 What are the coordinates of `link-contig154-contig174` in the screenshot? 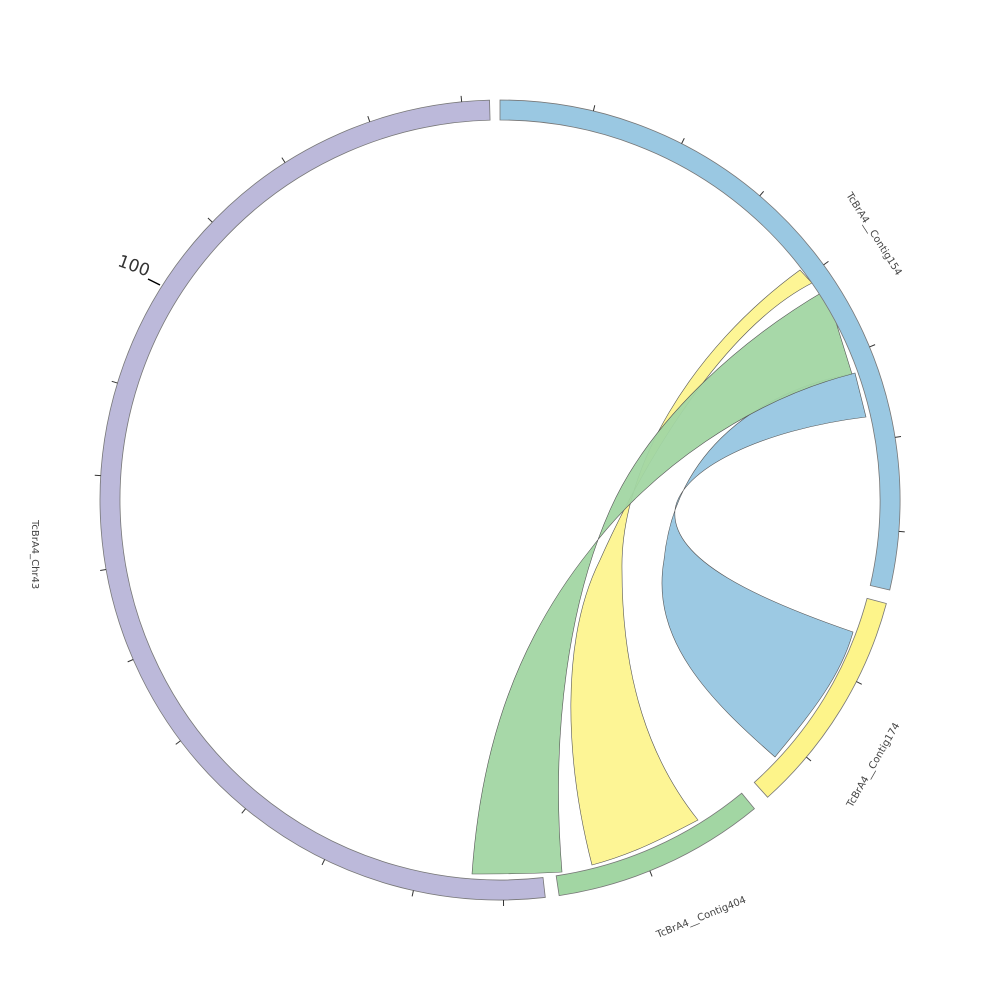 It's located at (764, 565).